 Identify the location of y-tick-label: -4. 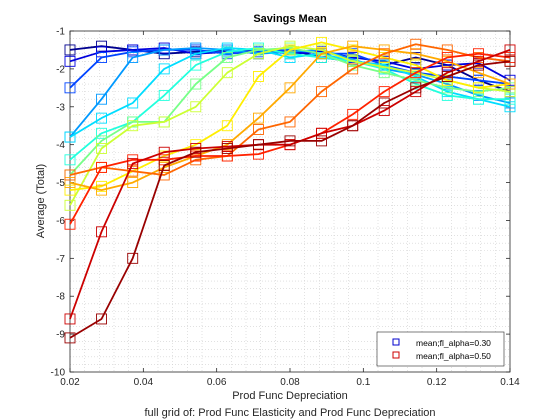
(60, 145).